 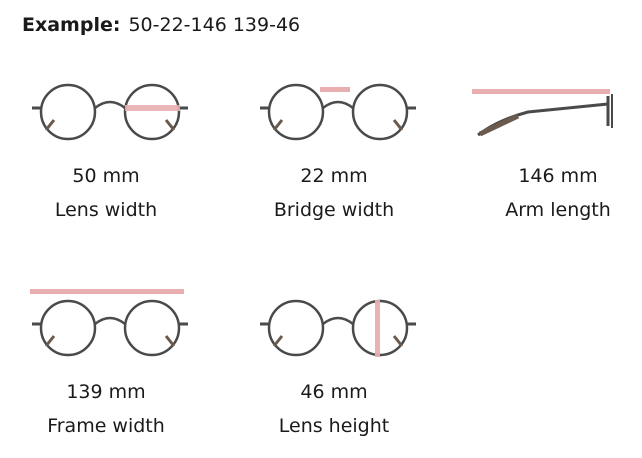 I want to click on example-line: Example: 50-22-146 139-46, so click(x=161, y=25).